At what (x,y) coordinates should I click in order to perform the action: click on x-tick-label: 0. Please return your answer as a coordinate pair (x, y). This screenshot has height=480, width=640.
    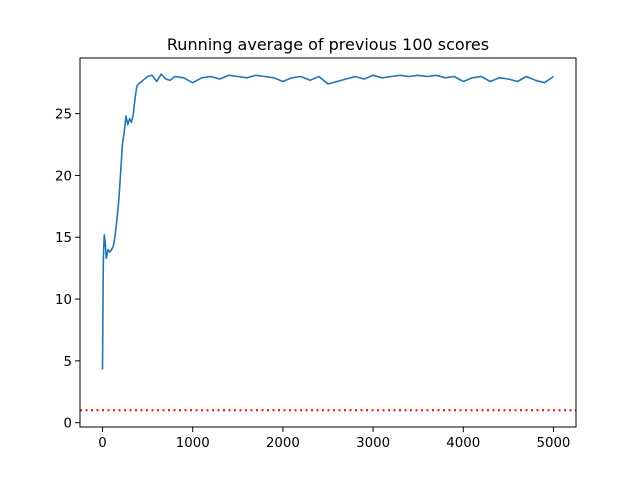
    Looking at the image, I should click on (102, 443).